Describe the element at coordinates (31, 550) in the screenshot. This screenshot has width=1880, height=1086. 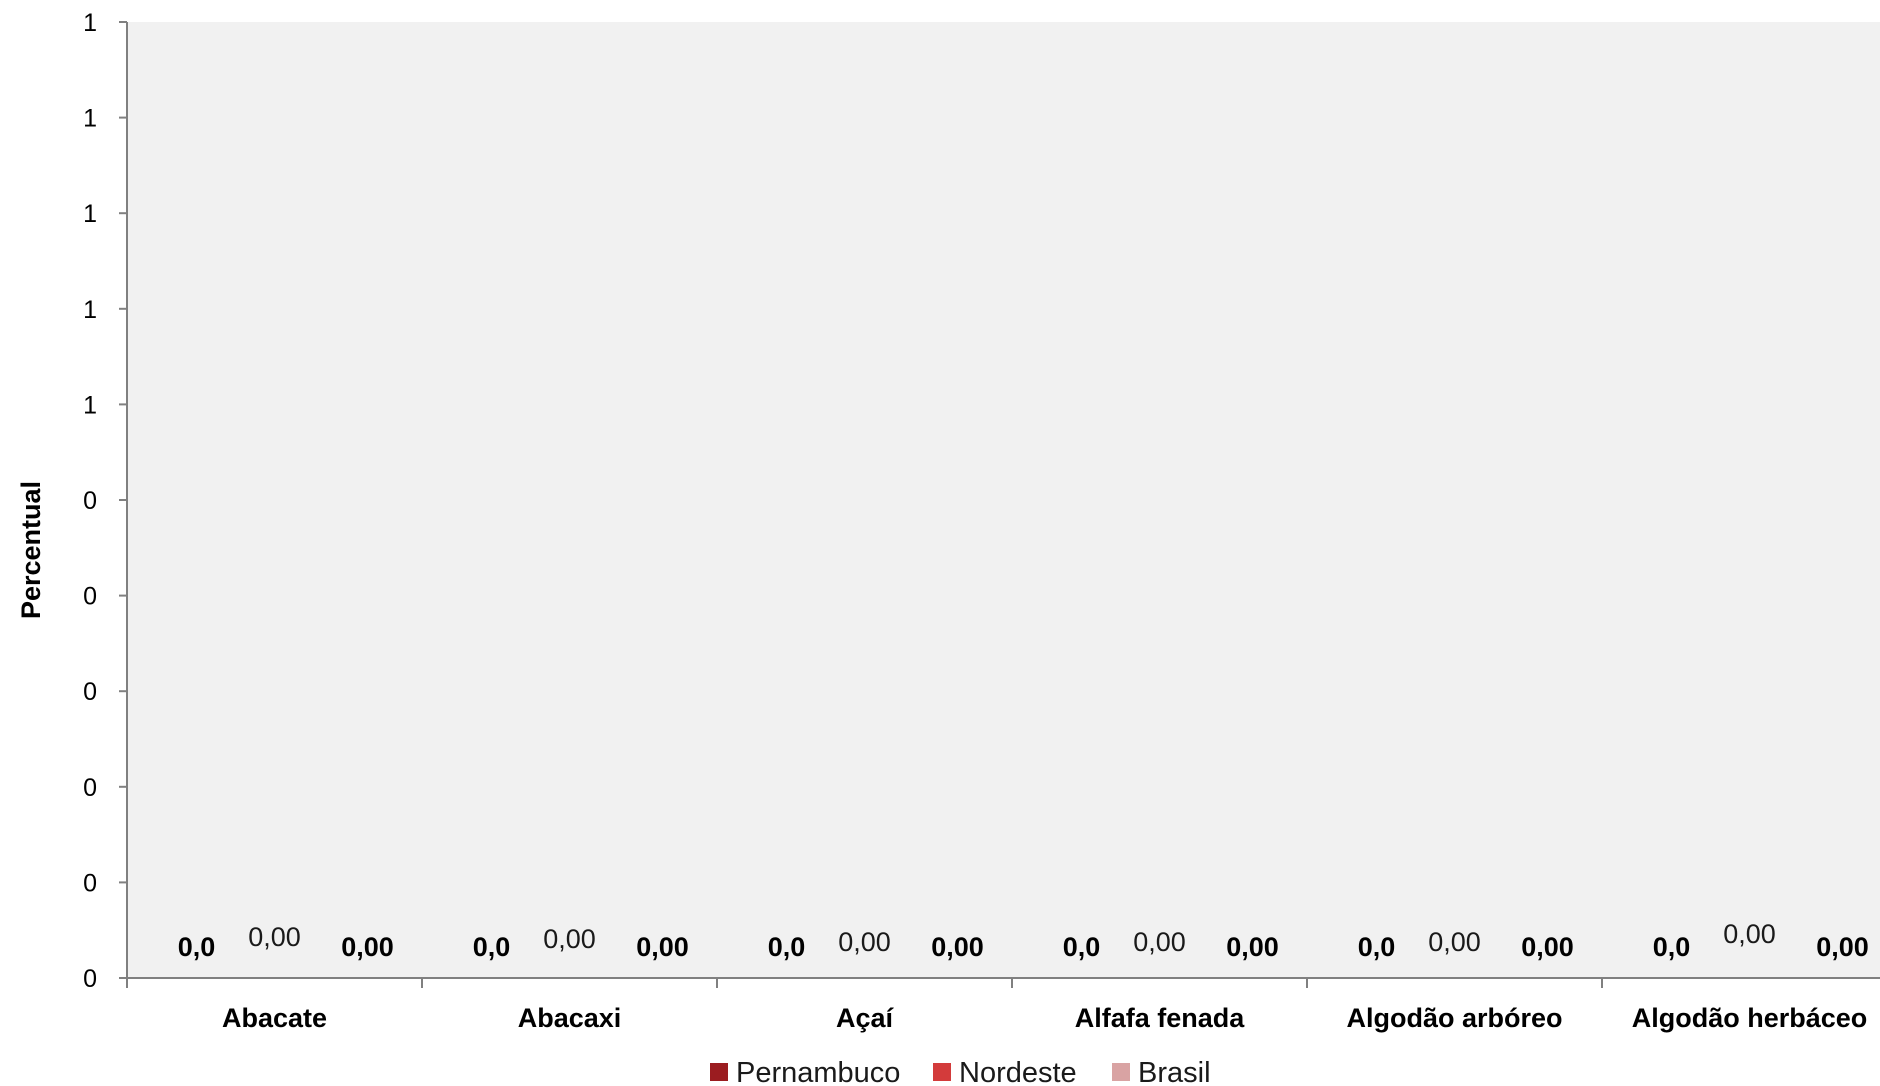
I see `y-axis-title: Percentual` at that location.